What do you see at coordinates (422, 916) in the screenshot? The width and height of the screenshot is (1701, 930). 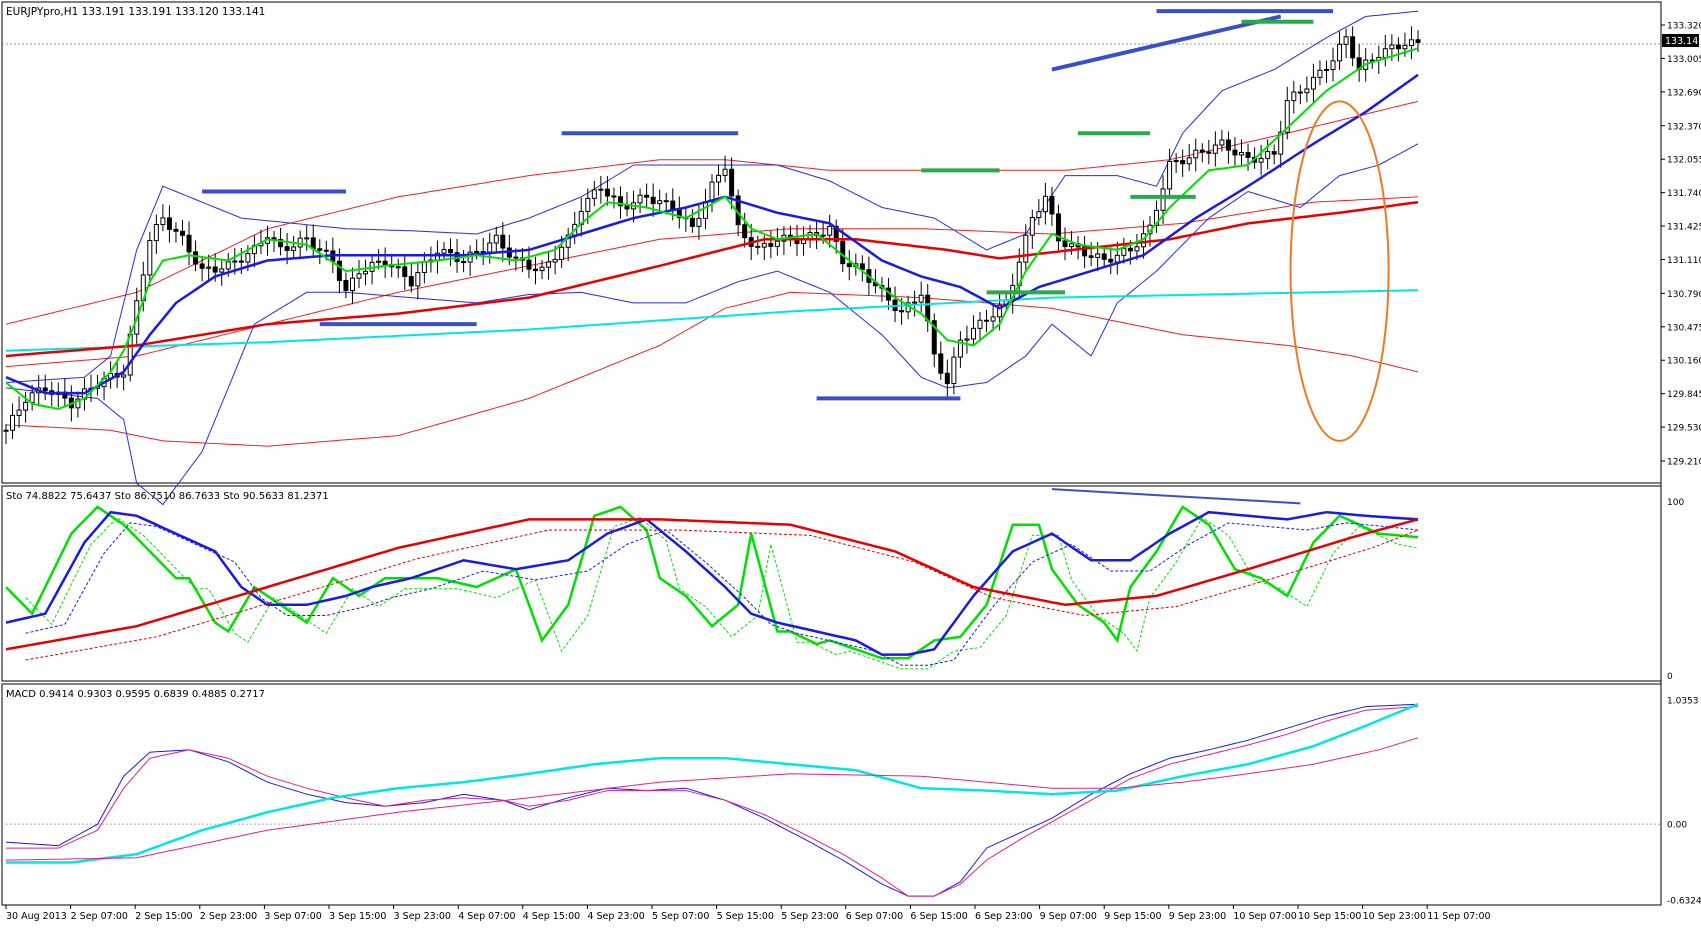 I see `time-tick-label: 3 Sep 23:00` at bounding box center [422, 916].